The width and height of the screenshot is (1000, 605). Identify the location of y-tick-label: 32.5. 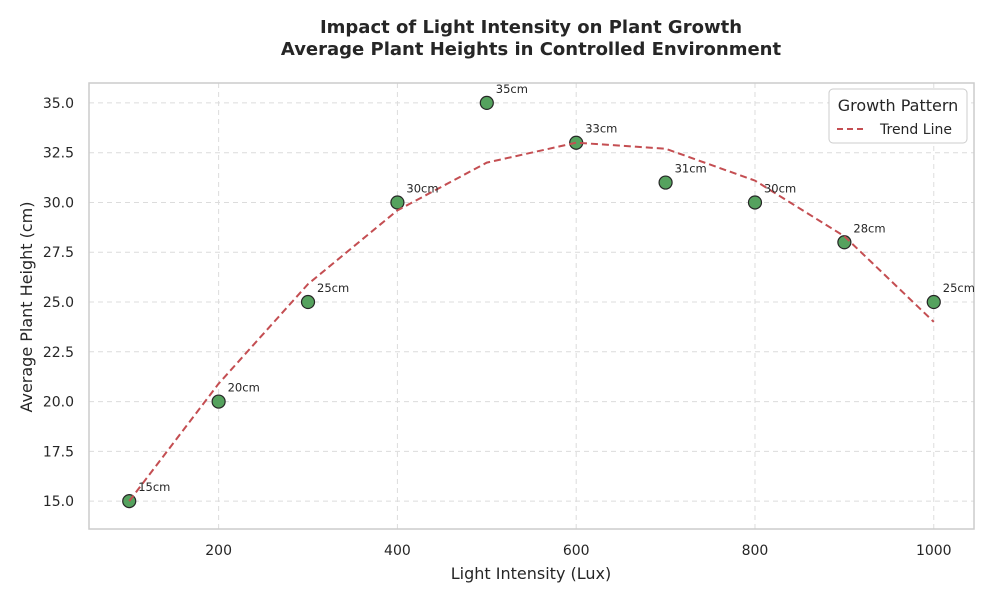
(58, 154).